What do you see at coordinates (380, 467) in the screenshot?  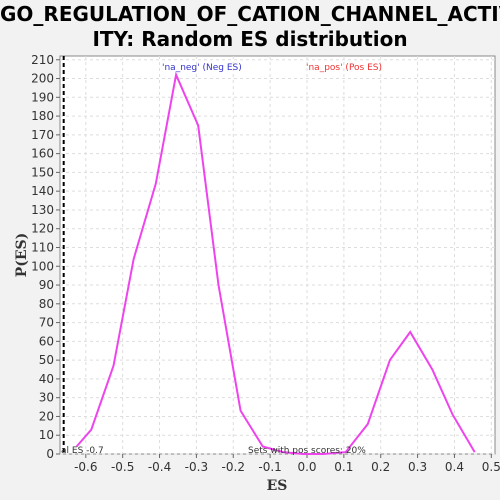 I see `x-tick-label: 0.2` at bounding box center [380, 467].